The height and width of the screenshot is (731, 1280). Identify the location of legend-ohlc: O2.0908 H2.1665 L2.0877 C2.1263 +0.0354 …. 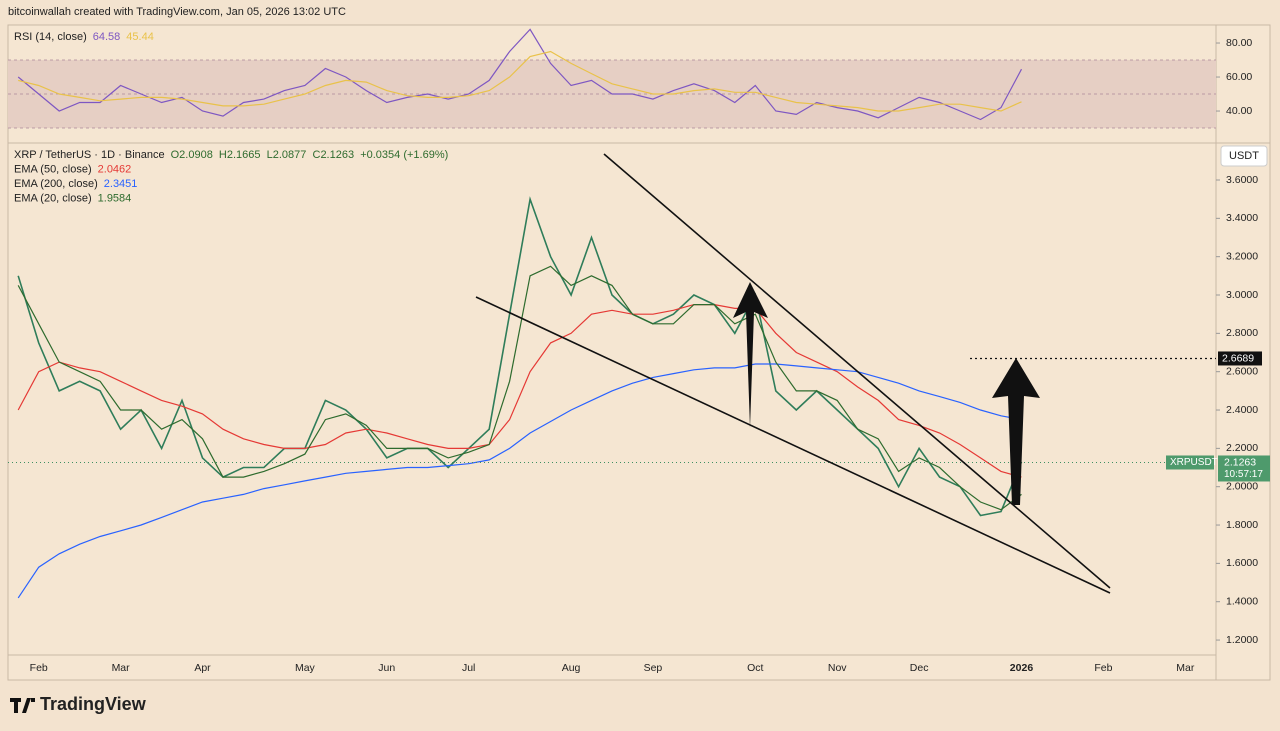
(310, 155).